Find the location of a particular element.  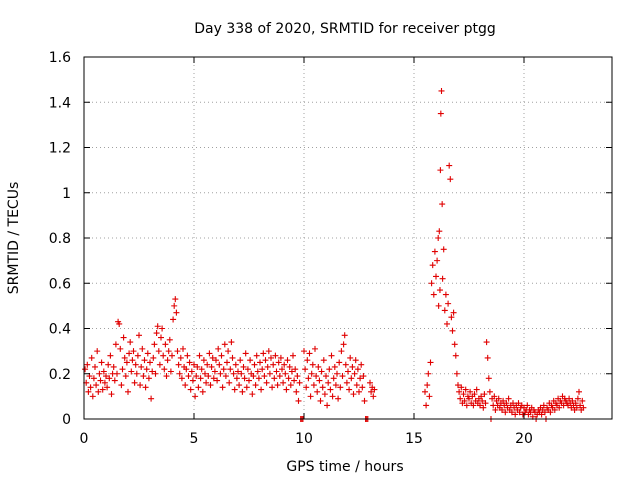

y-tick-label: 1 is located at coordinates (66, 194).